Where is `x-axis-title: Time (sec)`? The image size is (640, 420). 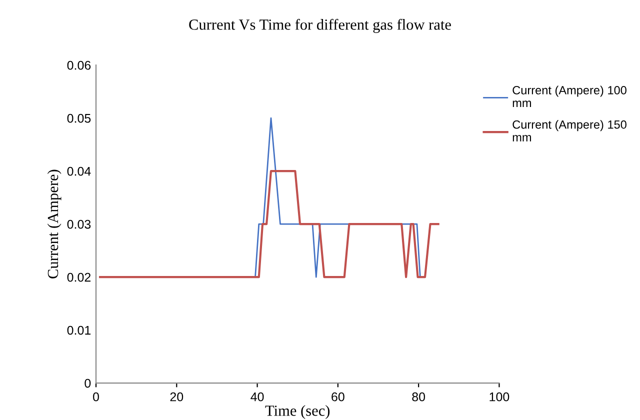 x-axis-title: Time (sec) is located at coordinates (297, 412).